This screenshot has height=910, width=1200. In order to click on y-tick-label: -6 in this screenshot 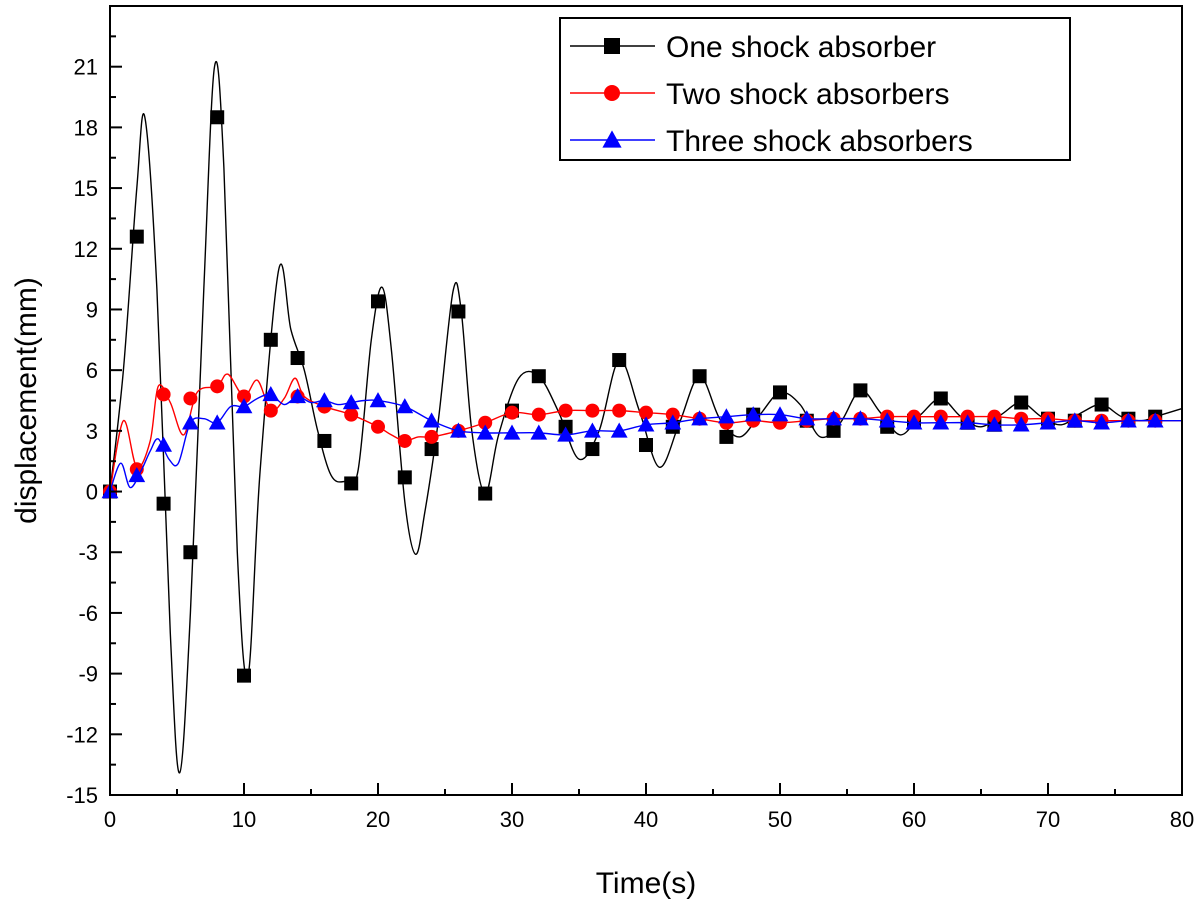, I will do `click(88, 613)`.